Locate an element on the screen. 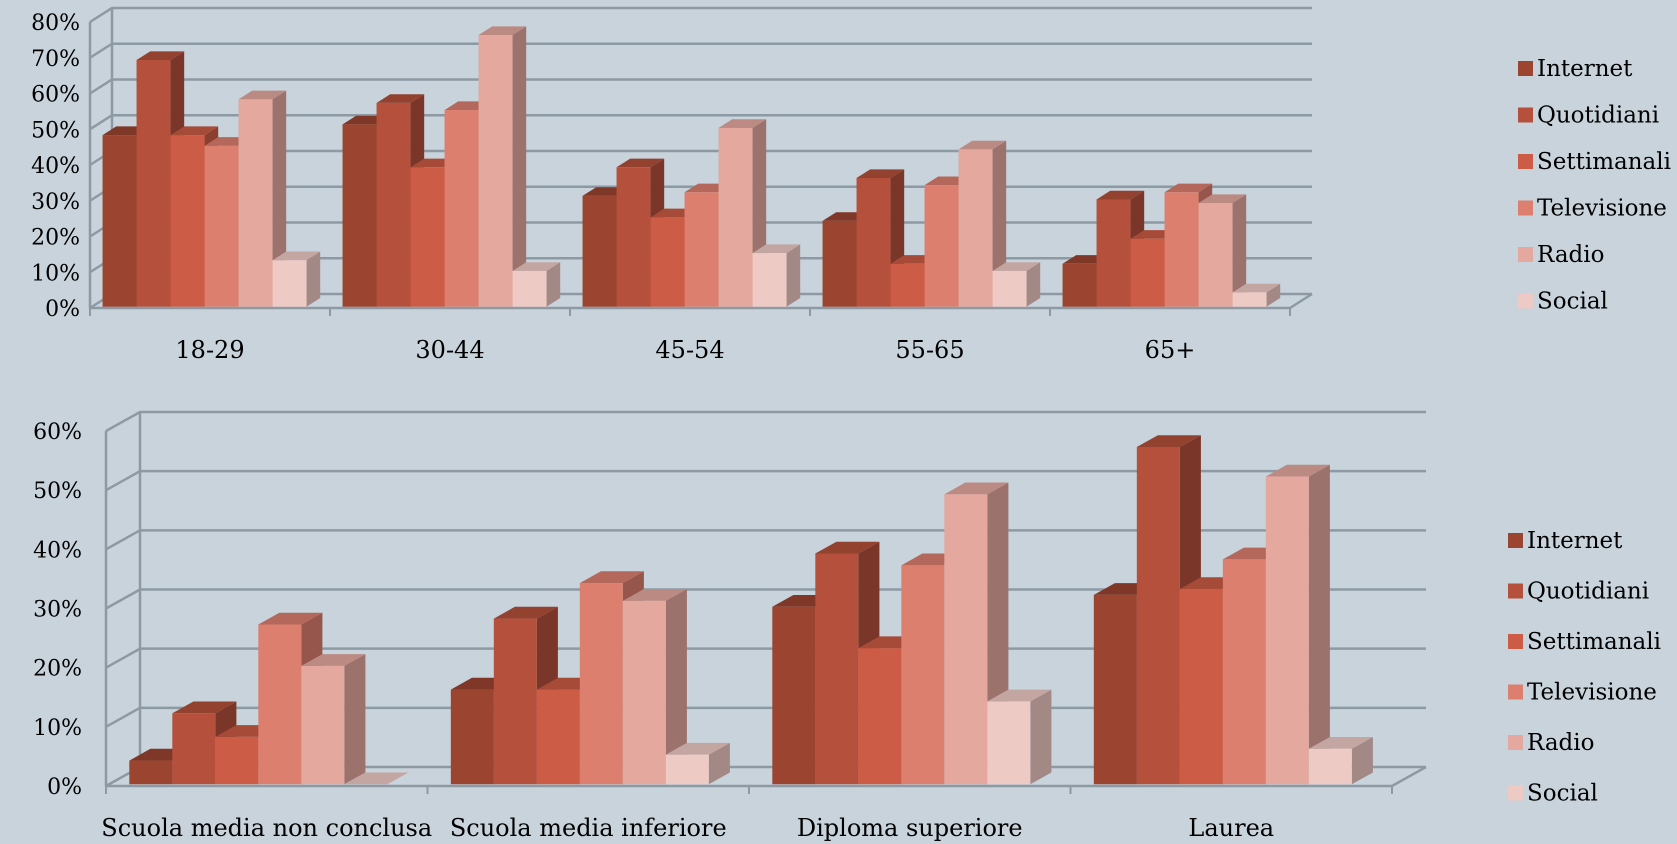 The height and width of the screenshot is (844, 1677). x-tick-label: Scuola media inferiore is located at coordinates (588, 828).